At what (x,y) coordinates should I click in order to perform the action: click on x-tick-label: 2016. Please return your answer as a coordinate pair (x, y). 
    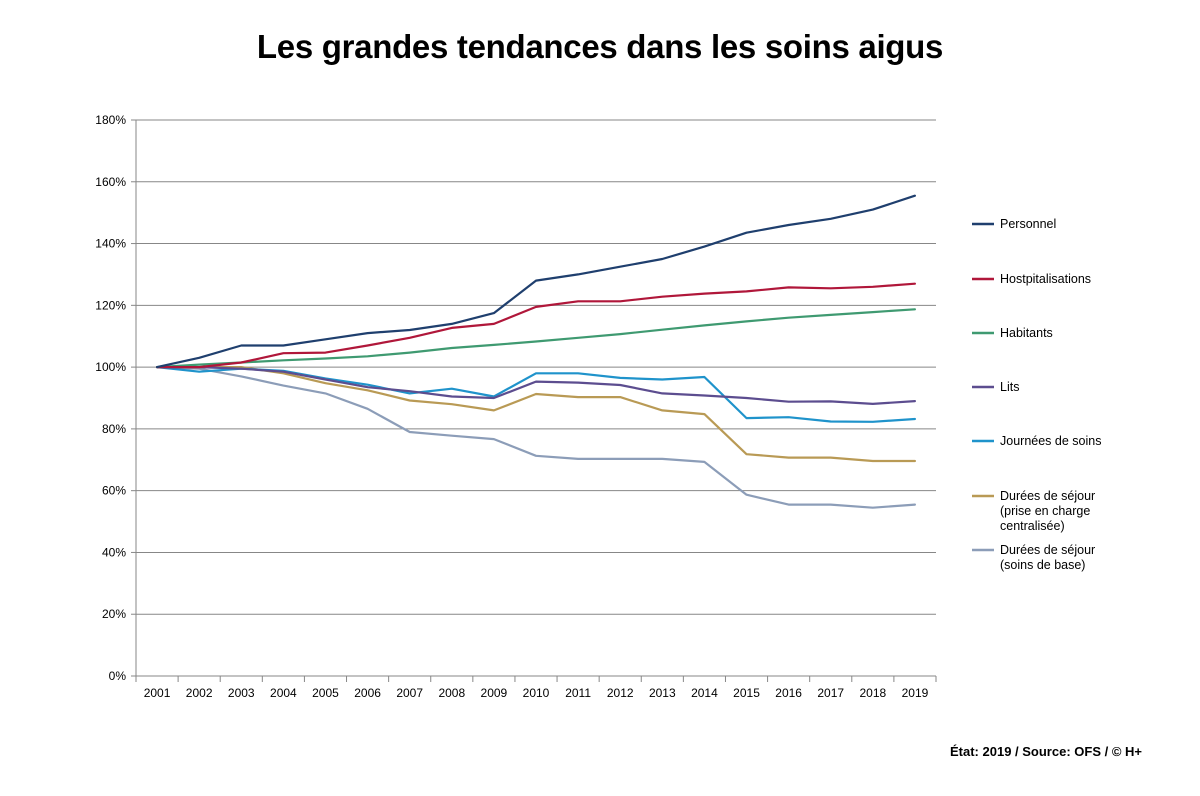
    Looking at the image, I should click on (788, 693).